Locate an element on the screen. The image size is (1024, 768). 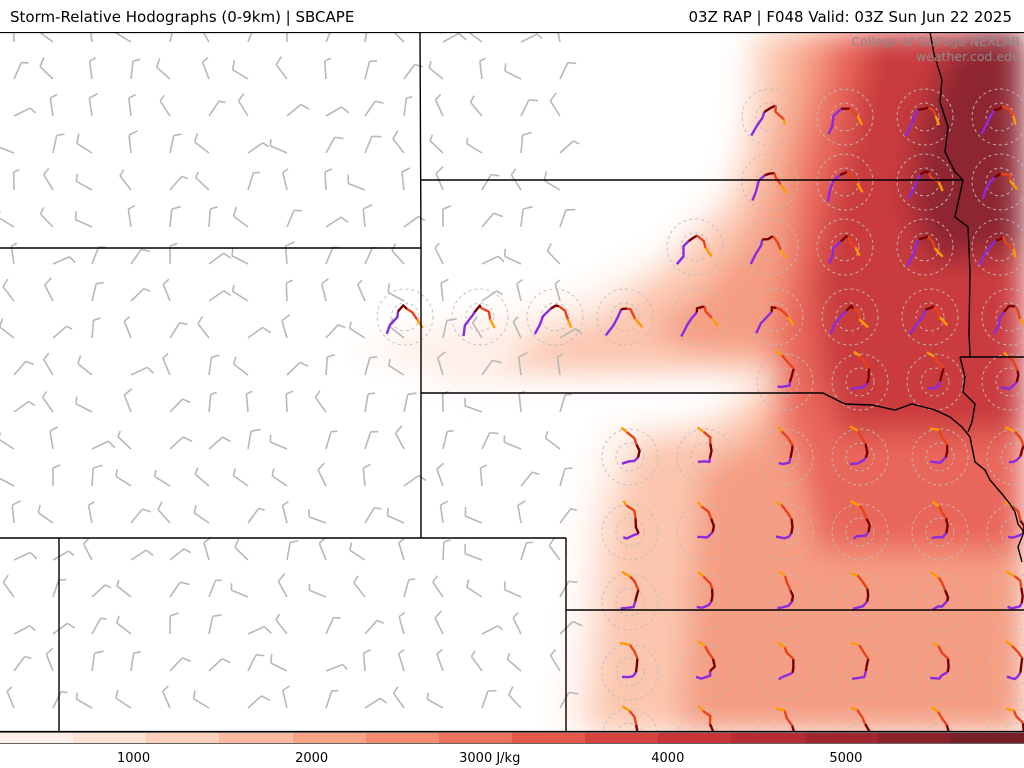
river-border is located at coordinates (946, 106).